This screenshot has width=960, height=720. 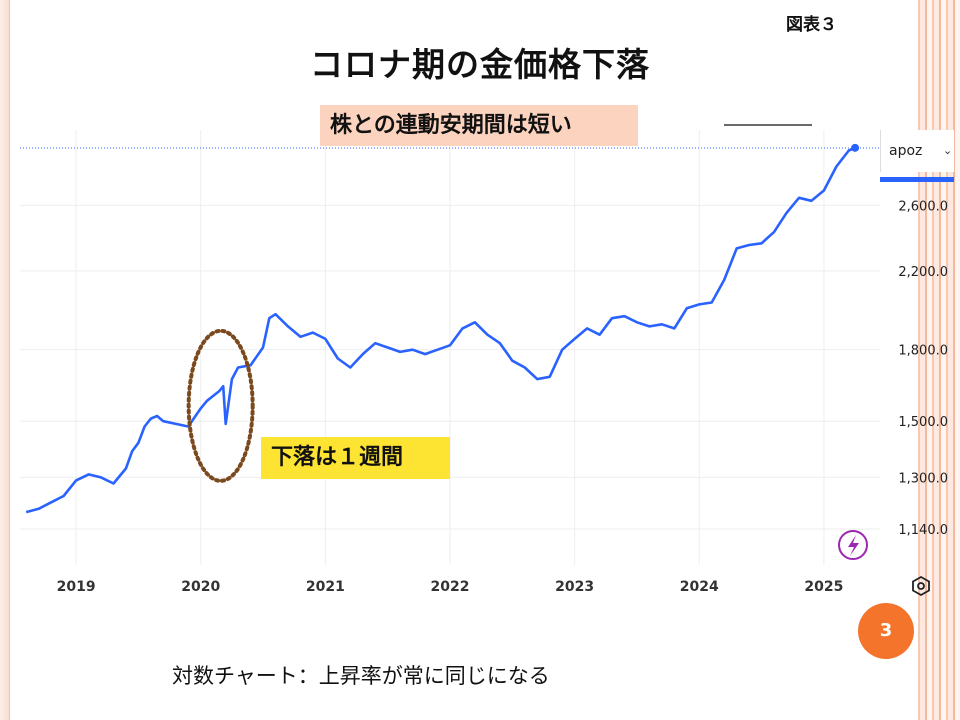 What do you see at coordinates (361, 676) in the screenshot?
I see `chart-caption: 対数チャート：上昇率が常に同じになる` at bounding box center [361, 676].